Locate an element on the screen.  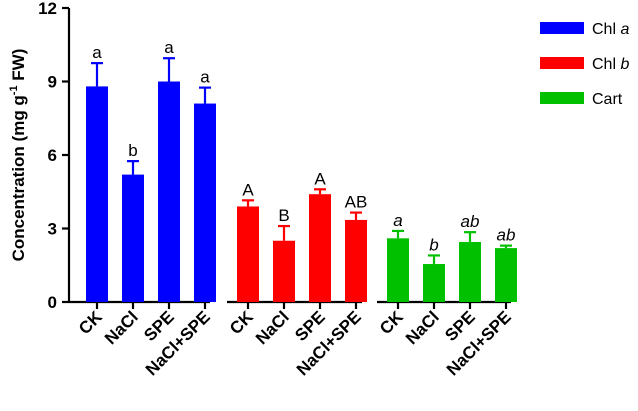
y-tick-label: 9 is located at coordinates (52, 82).